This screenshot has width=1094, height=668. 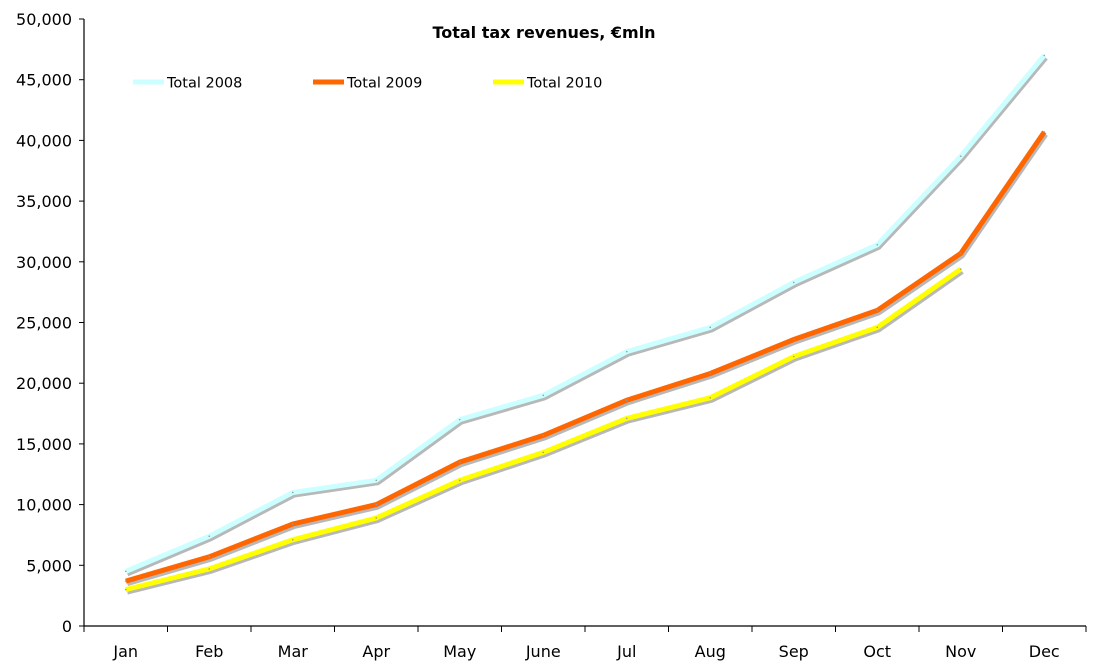 What do you see at coordinates (67, 626) in the screenshot?
I see `y-tick-label: 0` at bounding box center [67, 626].